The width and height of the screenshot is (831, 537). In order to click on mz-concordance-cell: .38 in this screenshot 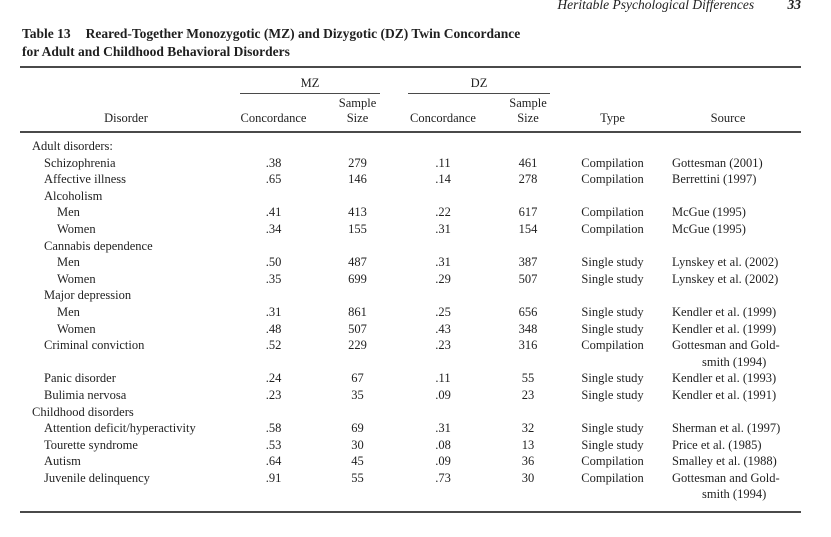, I will do `click(273, 162)`.